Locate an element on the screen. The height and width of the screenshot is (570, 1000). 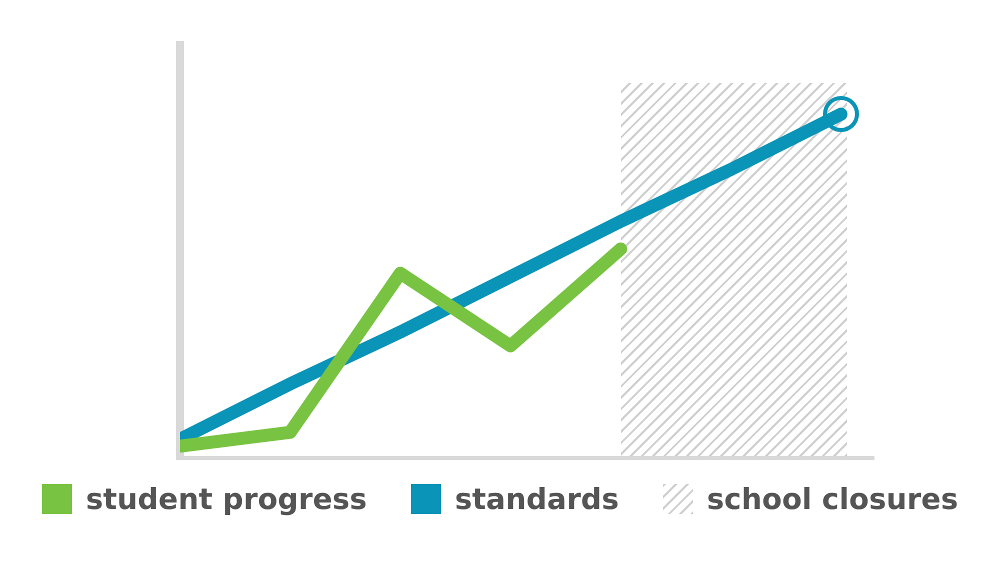
text: school closures is located at coordinates (832, 499).